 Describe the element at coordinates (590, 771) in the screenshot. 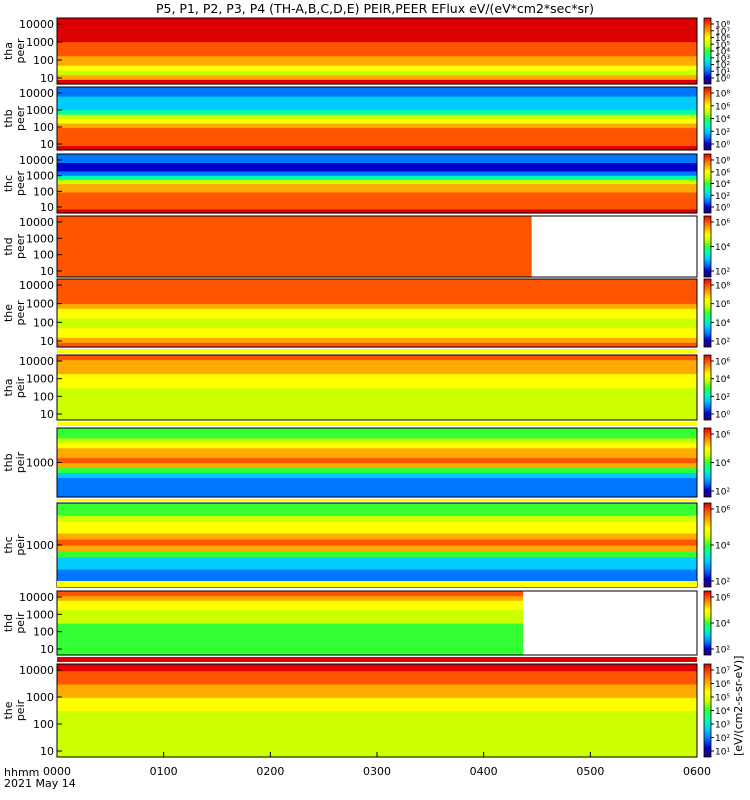

I see `x-tick-label: 0500` at that location.